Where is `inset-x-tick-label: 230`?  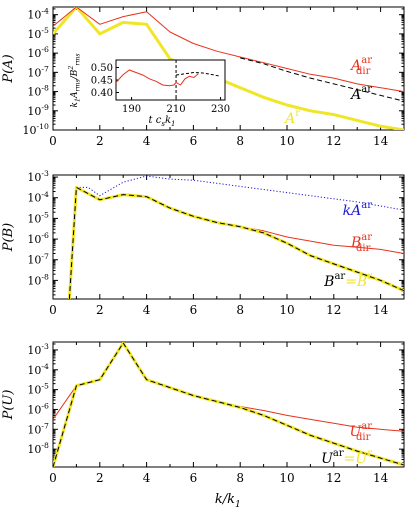
inset-x-tick-label: 230 is located at coordinates (220, 109).